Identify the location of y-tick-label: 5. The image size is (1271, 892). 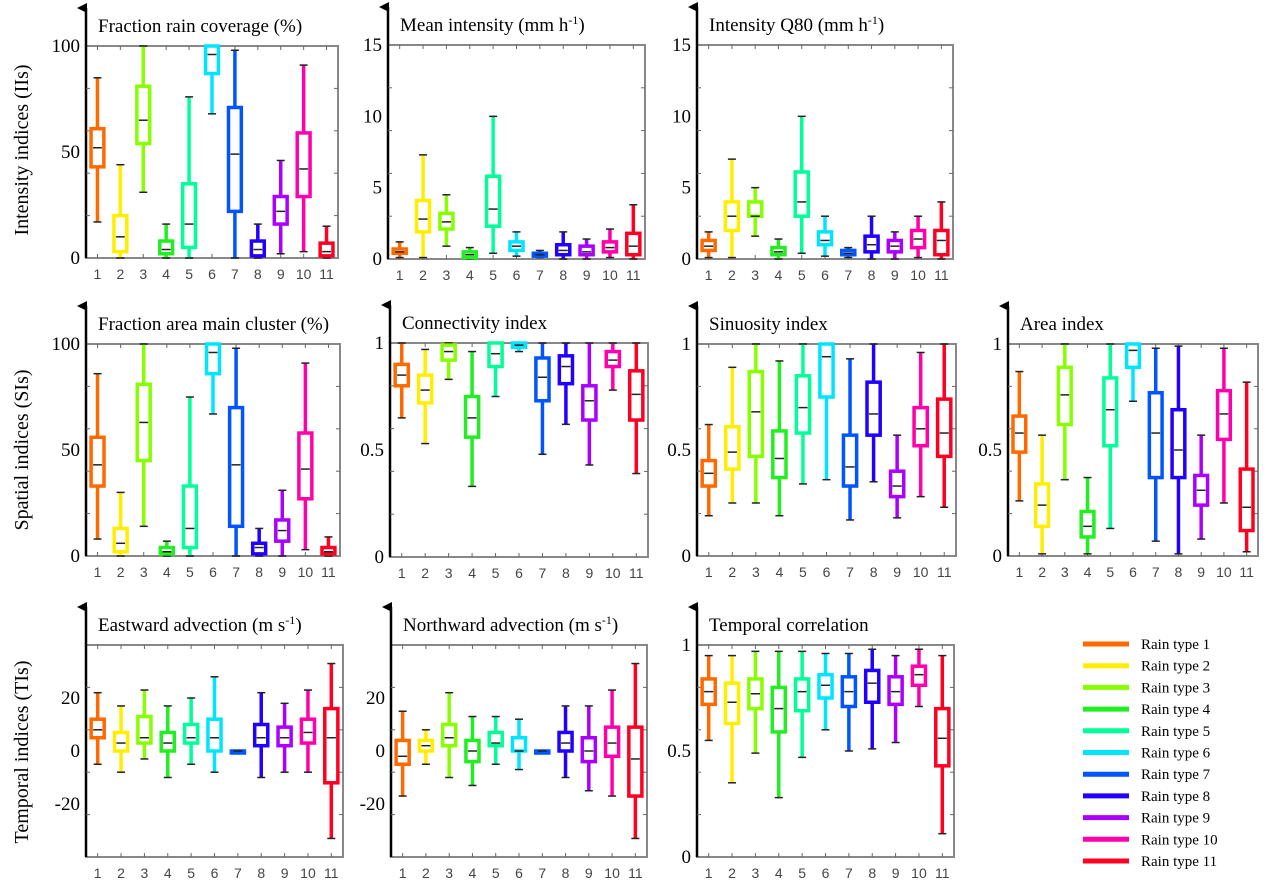
(378, 188).